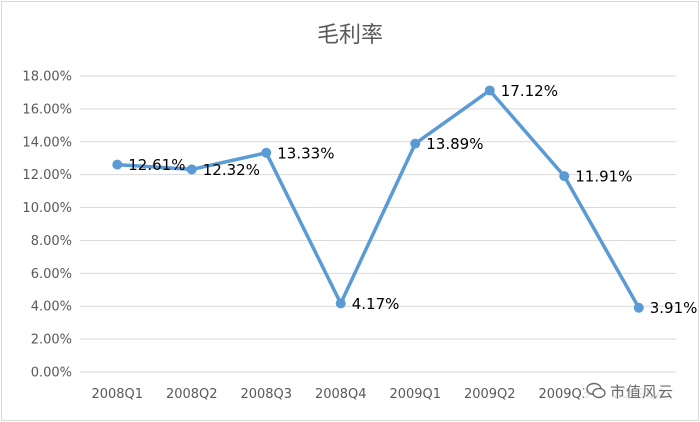  What do you see at coordinates (47, 109) in the screenshot?
I see `y-tick-label: 16.00%` at bounding box center [47, 109].